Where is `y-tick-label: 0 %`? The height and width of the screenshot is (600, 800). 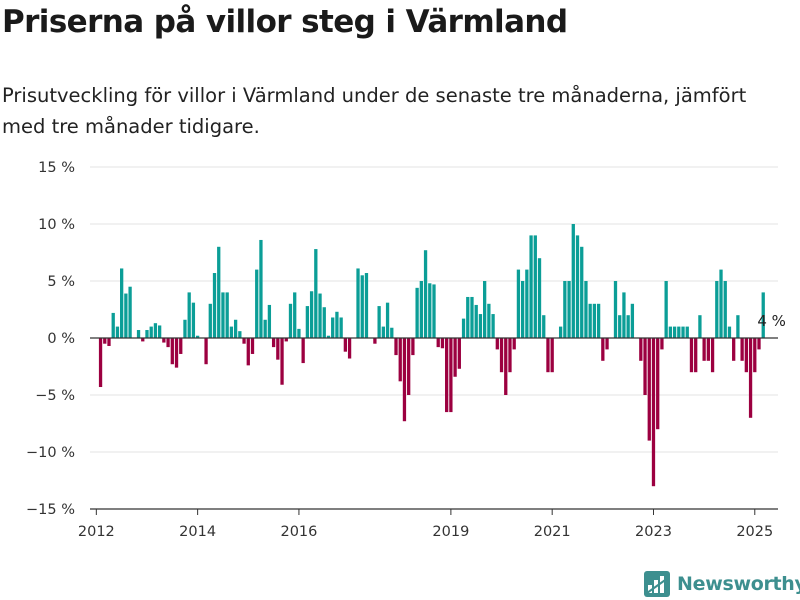 y-tick-label: 0 % is located at coordinates (61, 339).